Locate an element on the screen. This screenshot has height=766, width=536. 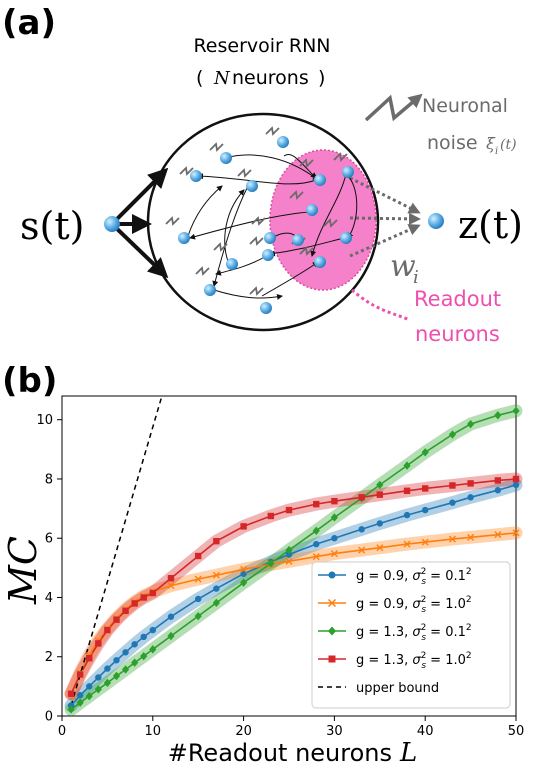
legend-box is located at coordinates (411, 635).